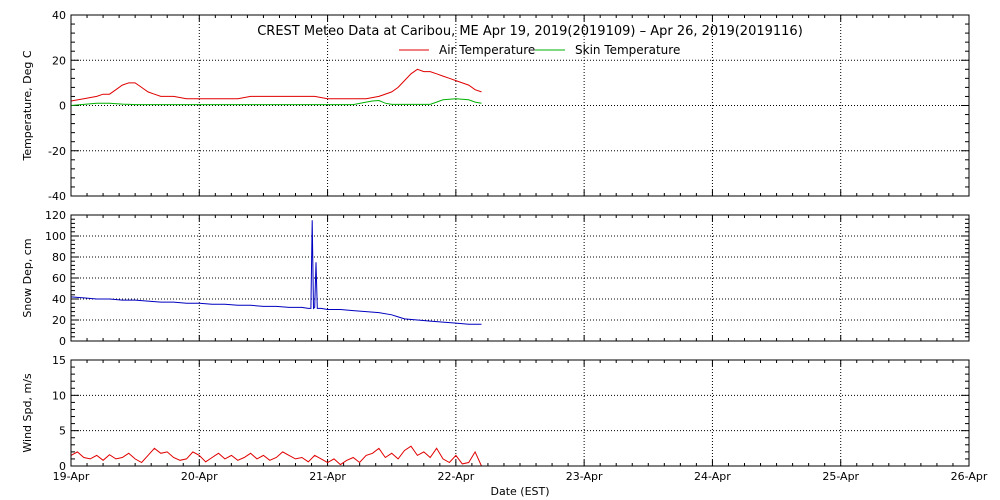  I want to click on y-tick-label: 60, so click(59, 278).